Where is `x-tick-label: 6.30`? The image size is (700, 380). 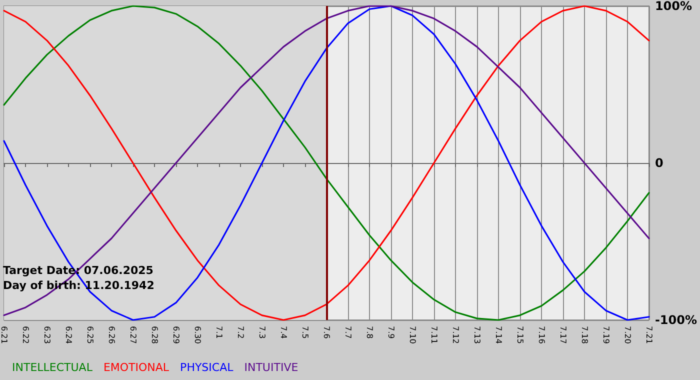
x-tick-label: 6.30 is located at coordinates (197, 335).